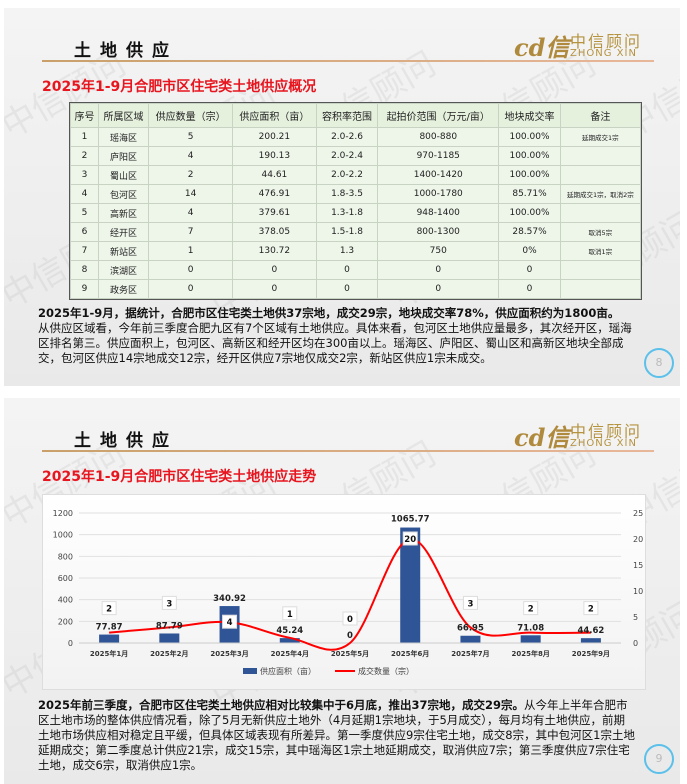 The width and height of the screenshot is (687, 784). Describe the element at coordinates (529, 194) in the screenshot. I see `table-cell: 85.71%` at that location.